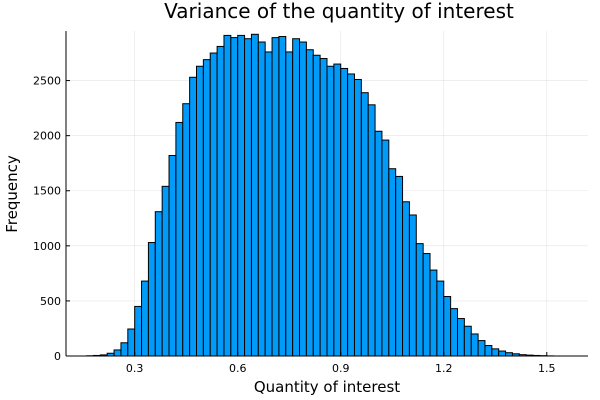 This screenshot has width=600, height=400. I want to click on y-tick-label: 1500, so click(47, 191).